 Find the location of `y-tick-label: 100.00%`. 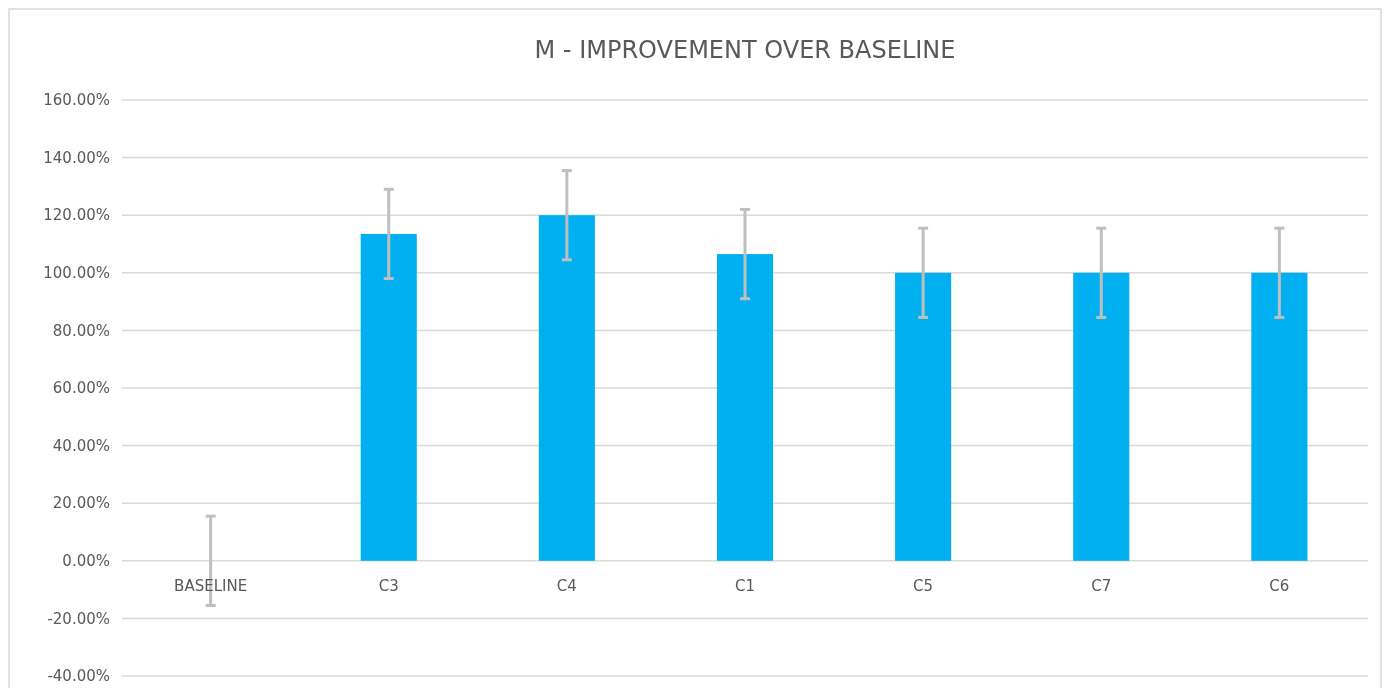

y-tick-label: 100.00% is located at coordinates (76, 273).